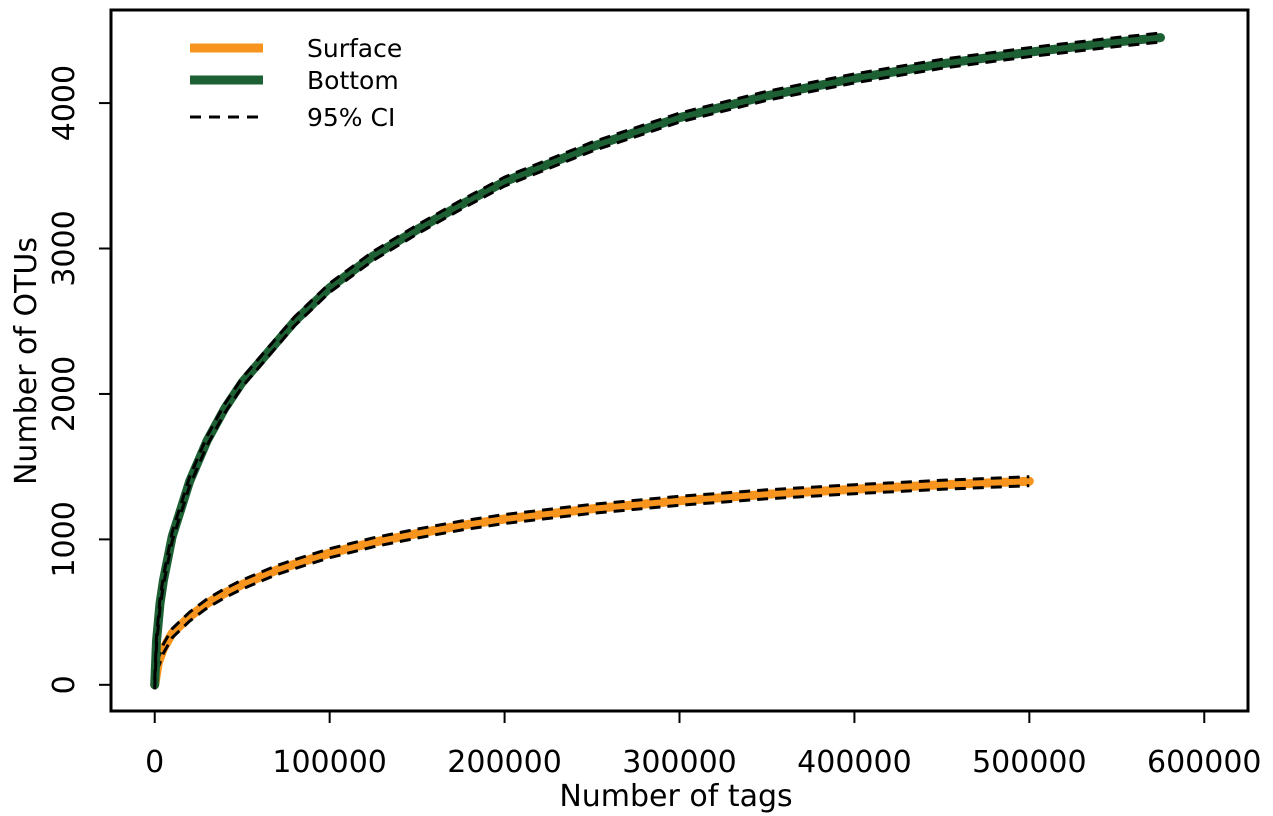  I want to click on x-tick-label: 600000, so click(1204, 762).